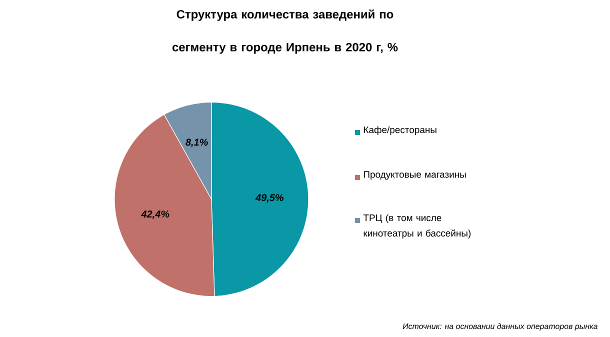 The width and height of the screenshot is (610, 337). I want to click on data-label: 42,4%, so click(155, 215).